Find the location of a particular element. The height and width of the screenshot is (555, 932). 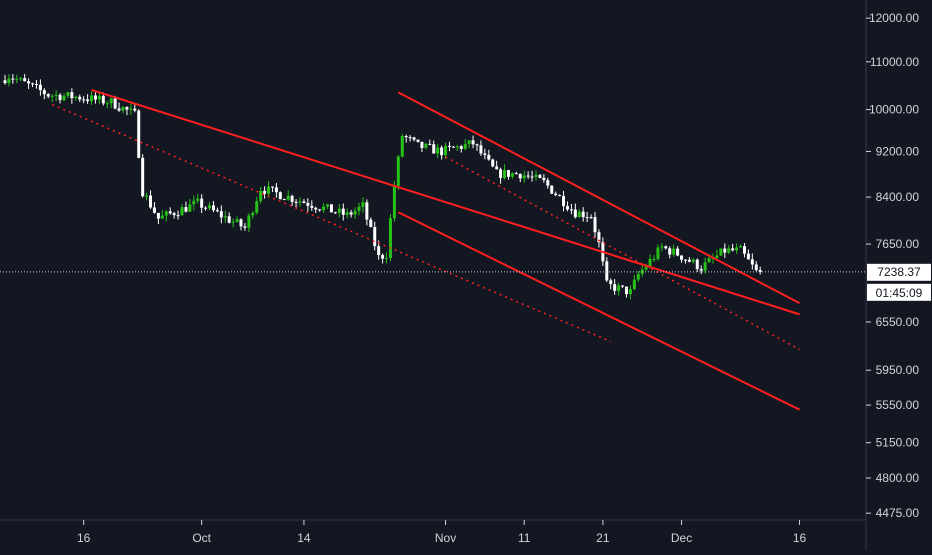

y-tick-label: 8400.00 is located at coordinates (898, 197).